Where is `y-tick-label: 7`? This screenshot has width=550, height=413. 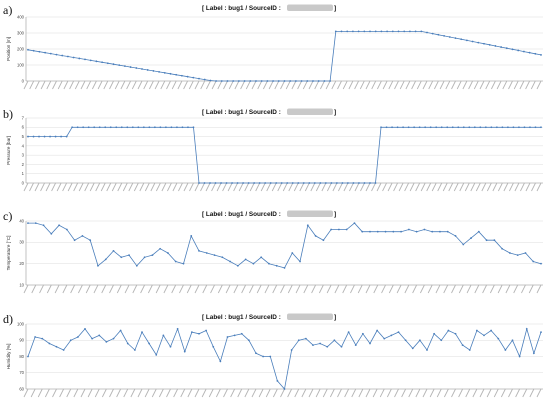 y-tick-label: 7 is located at coordinates (23, 117).